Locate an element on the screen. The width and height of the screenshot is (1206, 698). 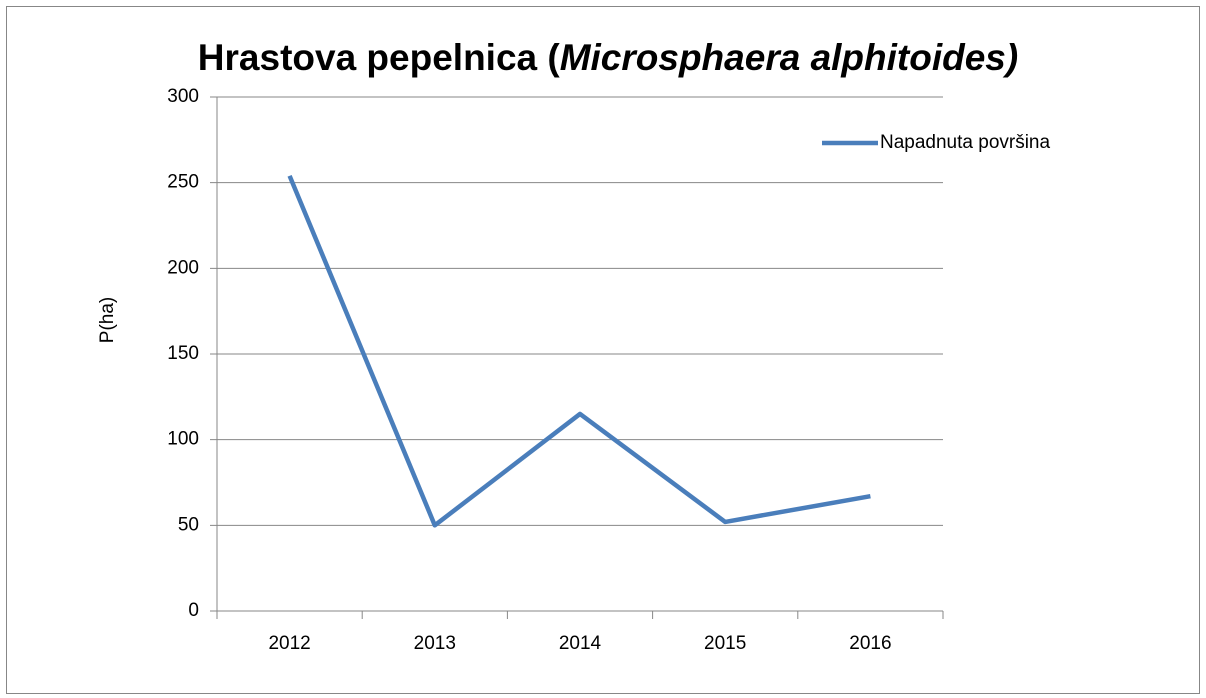
y-tick-label: 100 is located at coordinates (183, 439).